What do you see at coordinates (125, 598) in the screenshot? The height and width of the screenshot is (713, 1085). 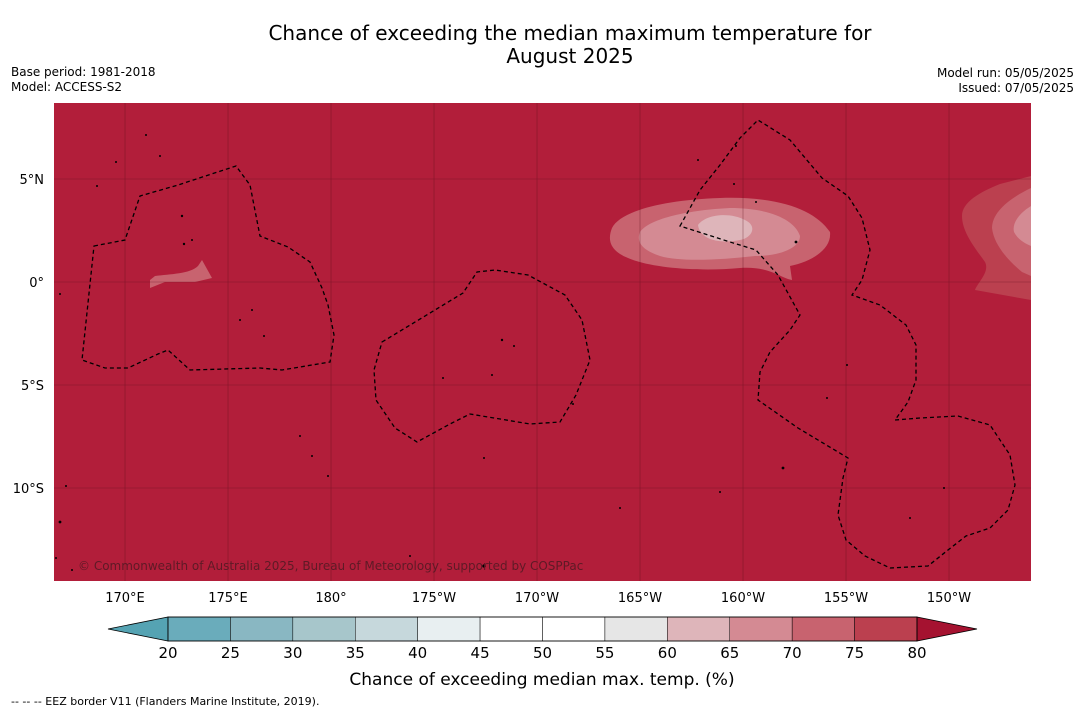 I see `longitude-label: 170°E` at bounding box center [125, 598].